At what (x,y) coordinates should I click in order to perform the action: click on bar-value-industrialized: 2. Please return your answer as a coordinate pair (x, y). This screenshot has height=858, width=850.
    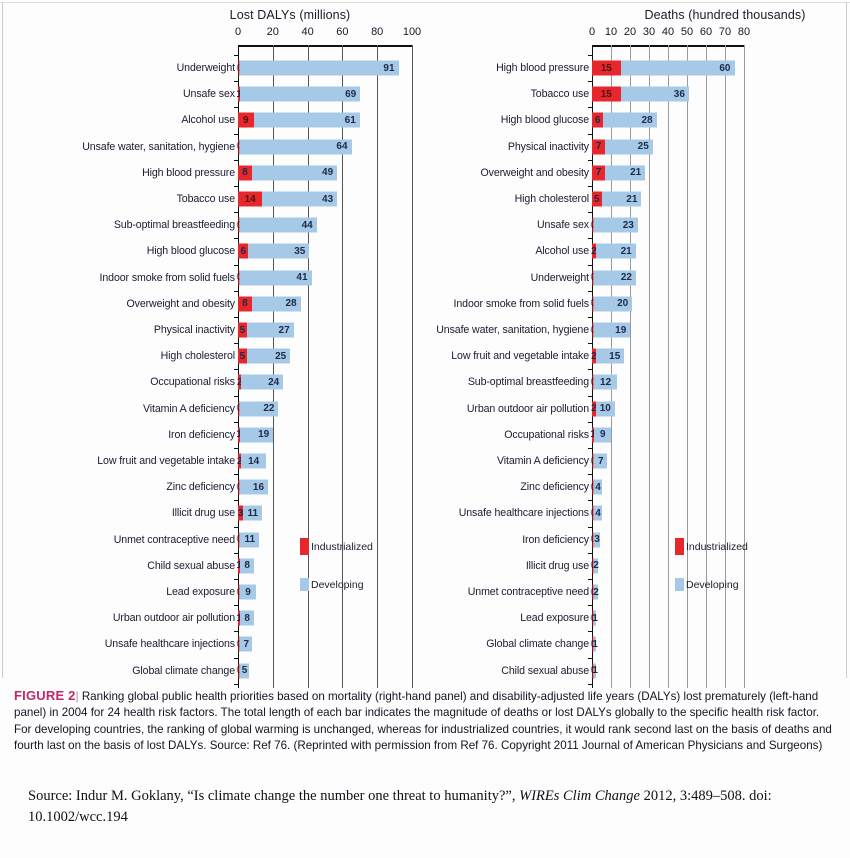
    Looking at the image, I should click on (239, 461).